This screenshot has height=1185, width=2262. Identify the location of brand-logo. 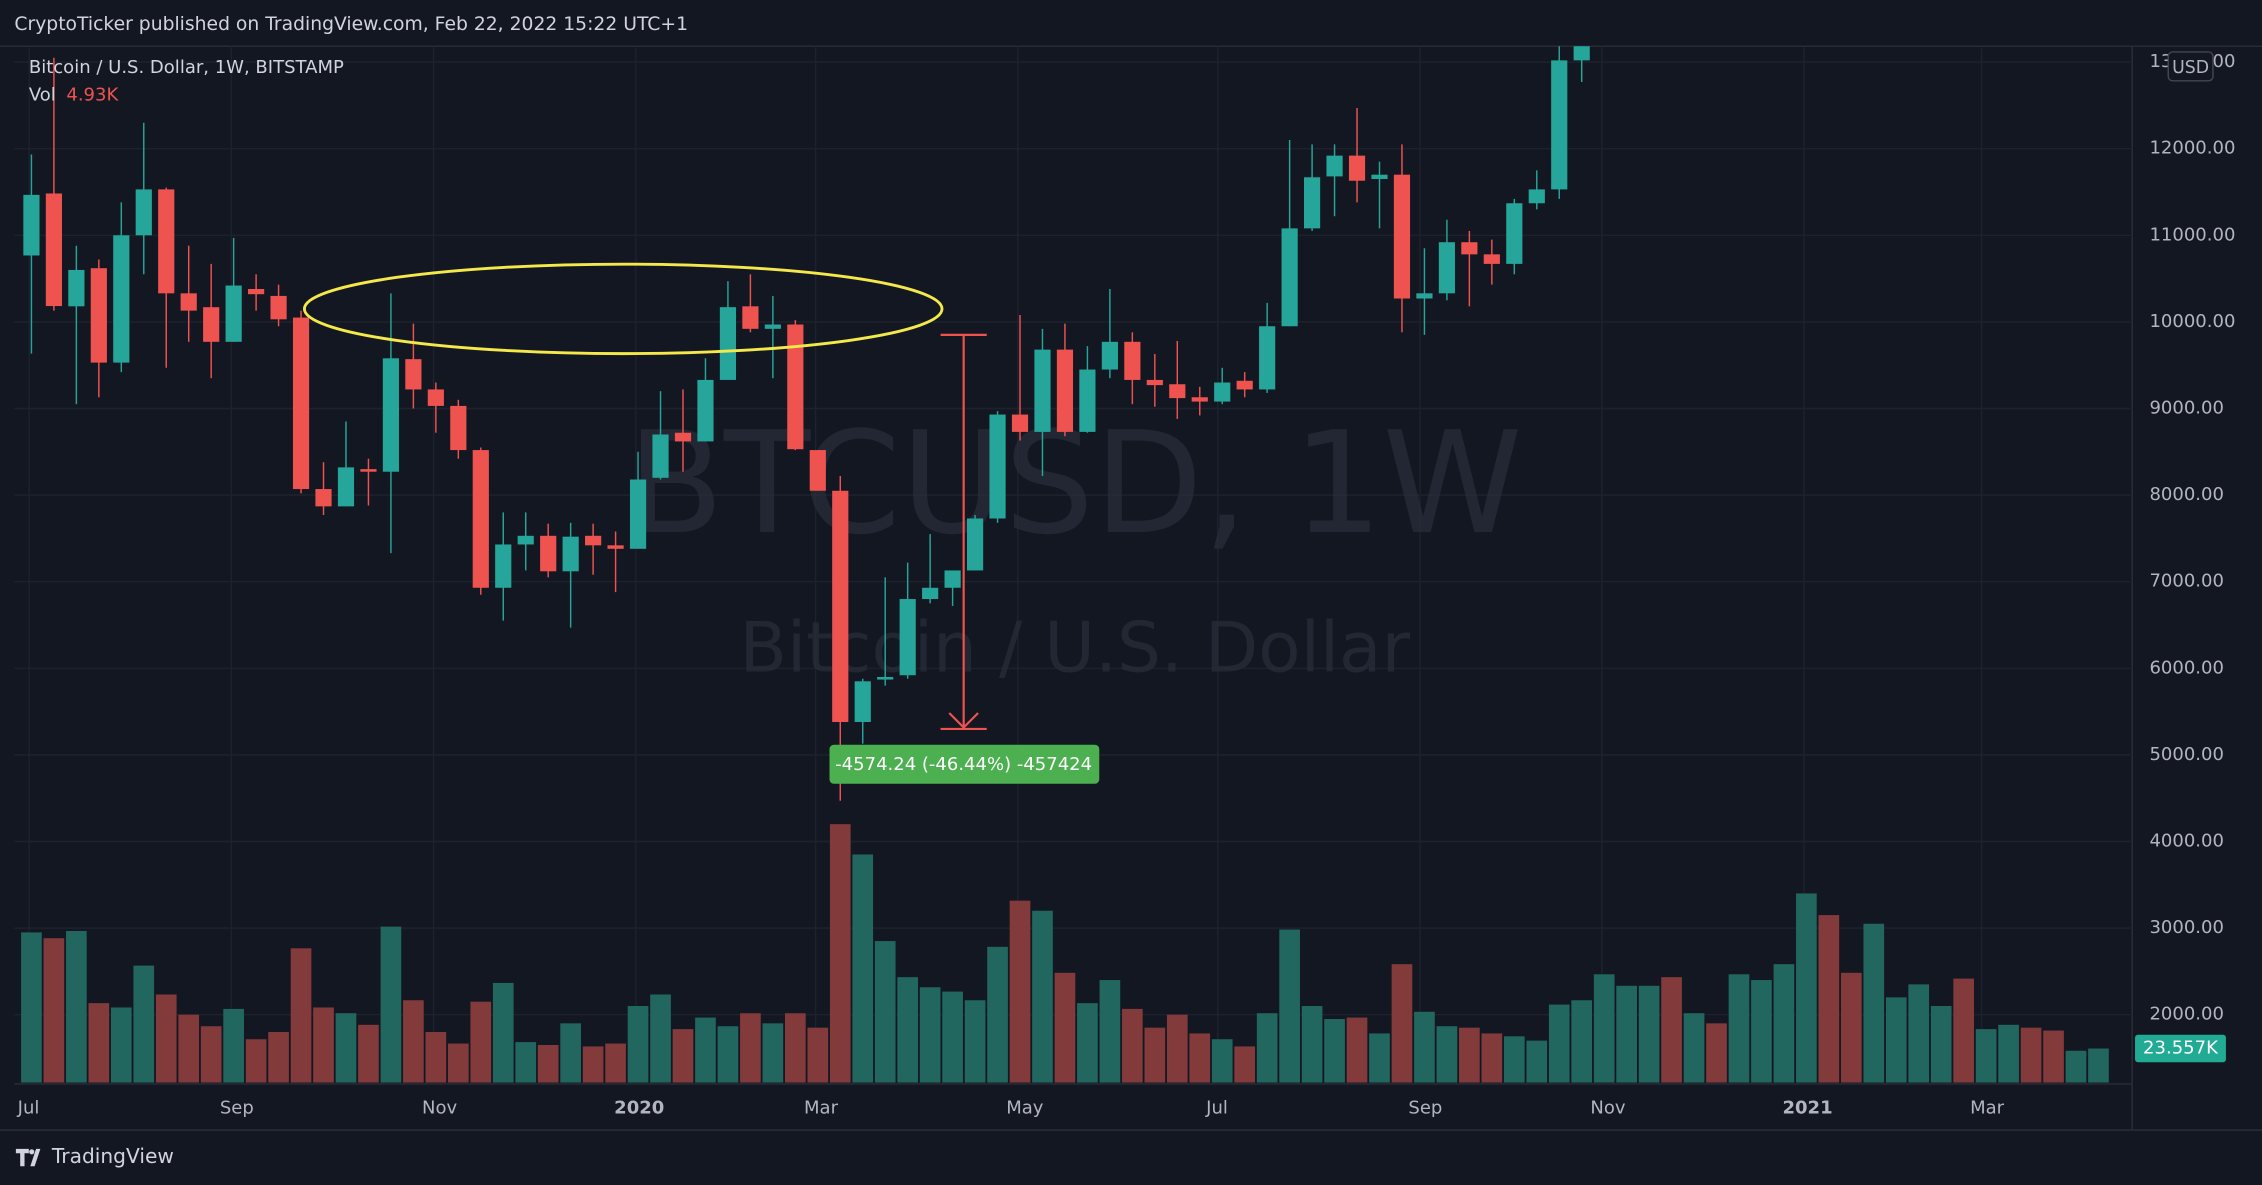
(28, 1157).